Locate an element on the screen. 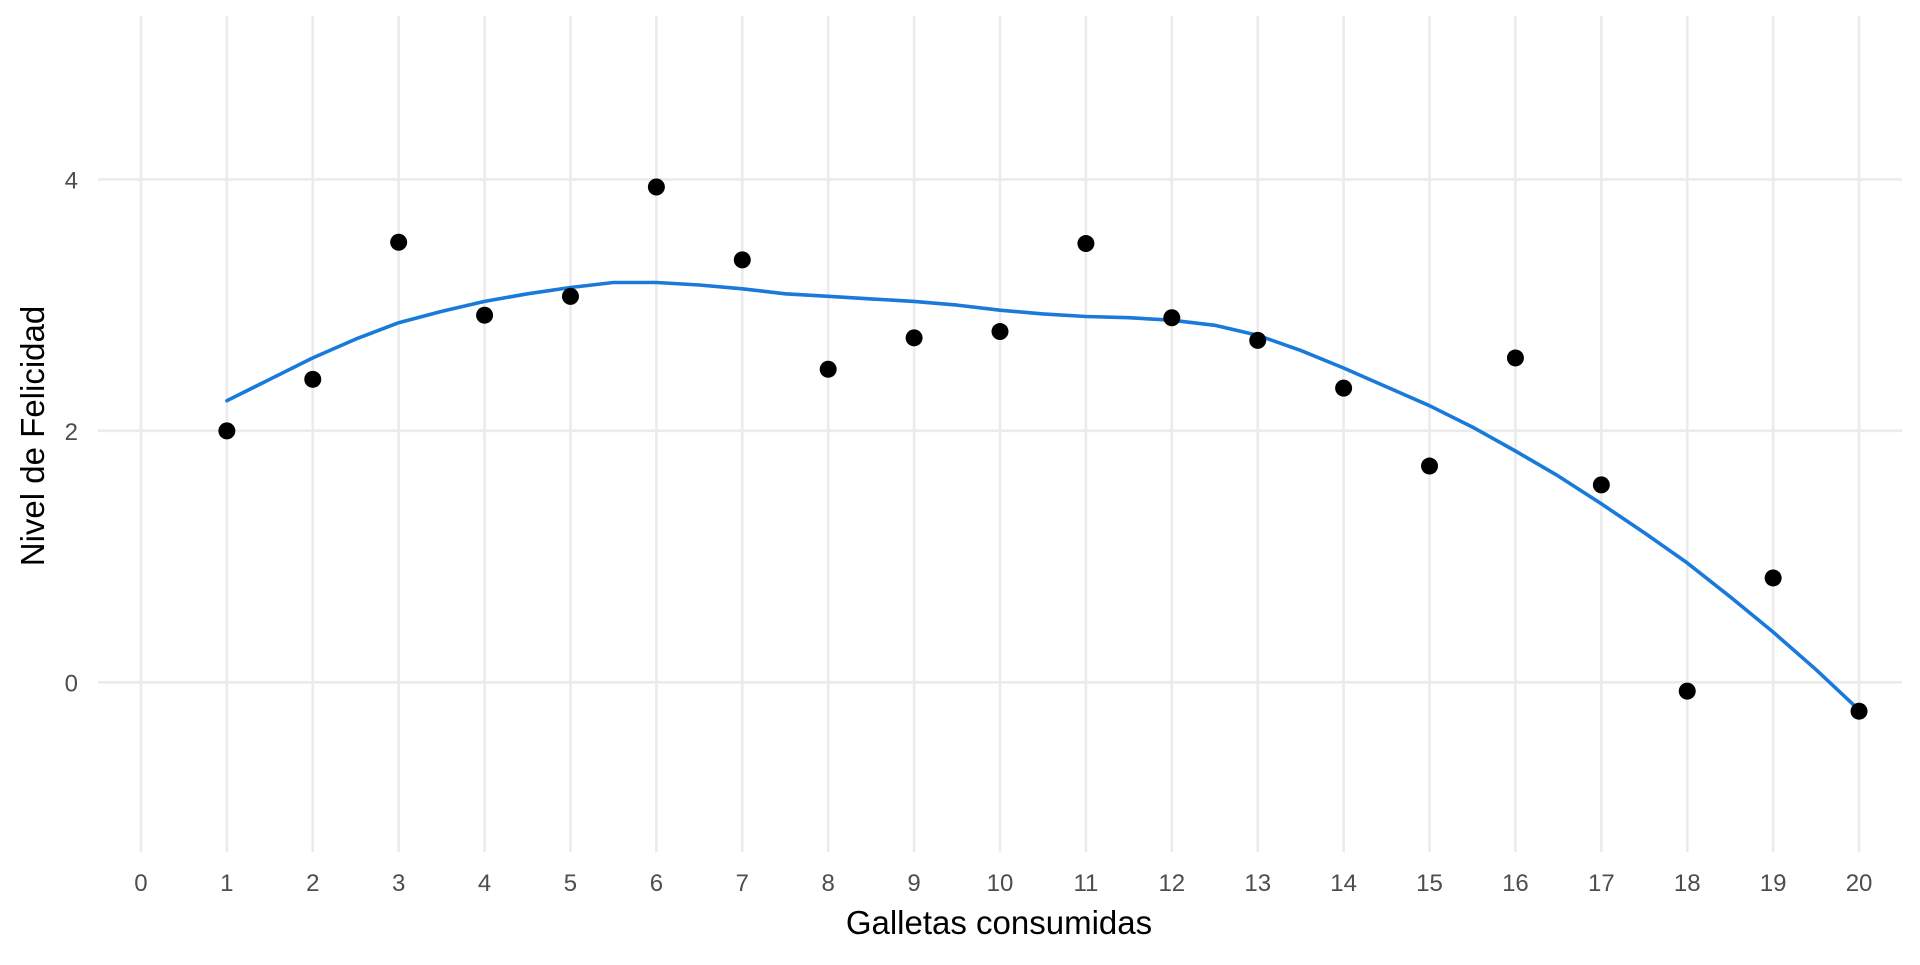 The height and width of the screenshot is (965, 1920). y-tick-label: 2 is located at coordinates (71, 432).